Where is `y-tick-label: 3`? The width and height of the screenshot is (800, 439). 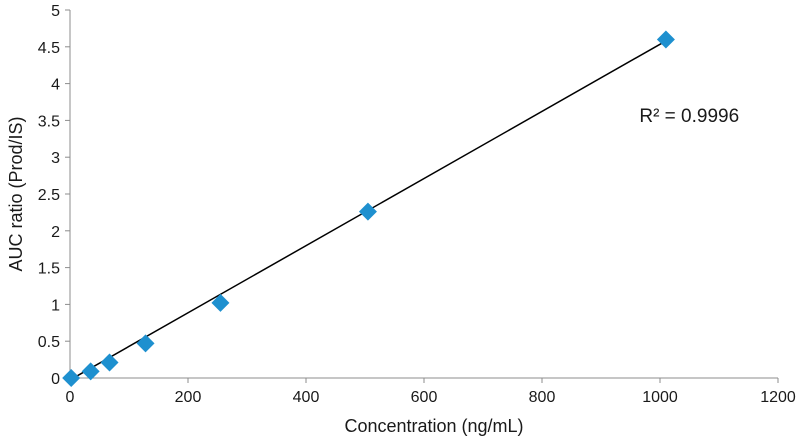 y-tick-label: 3 is located at coordinates (55, 158).